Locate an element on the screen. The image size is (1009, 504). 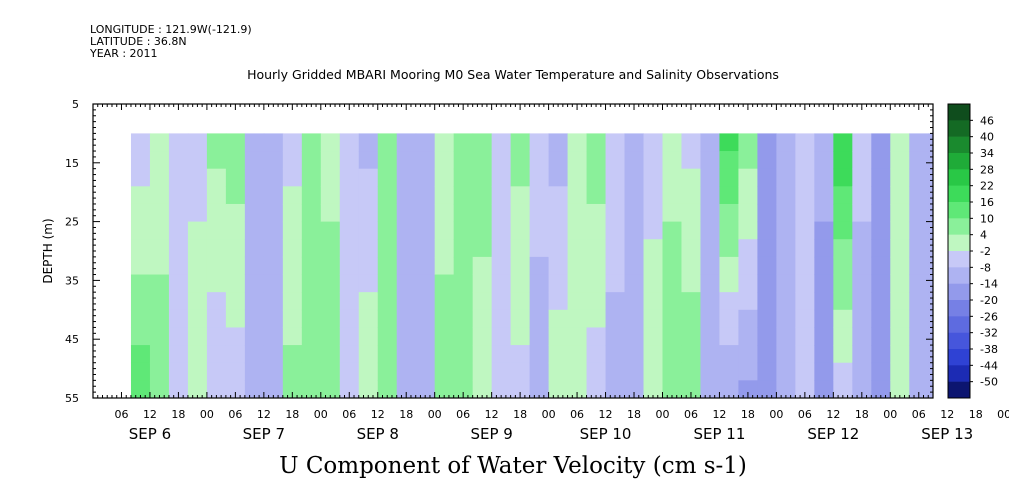
colorbar-label: 4 is located at coordinates (983, 235).